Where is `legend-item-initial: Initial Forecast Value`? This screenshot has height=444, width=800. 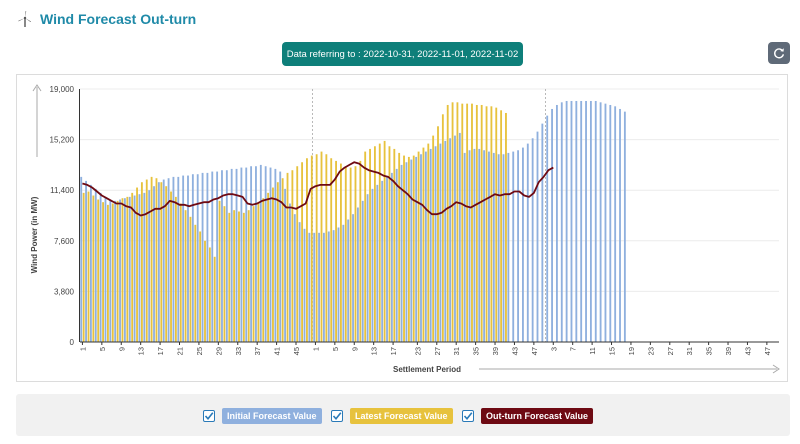
legend-item-initial: Initial Forecast Value is located at coordinates (262, 416).